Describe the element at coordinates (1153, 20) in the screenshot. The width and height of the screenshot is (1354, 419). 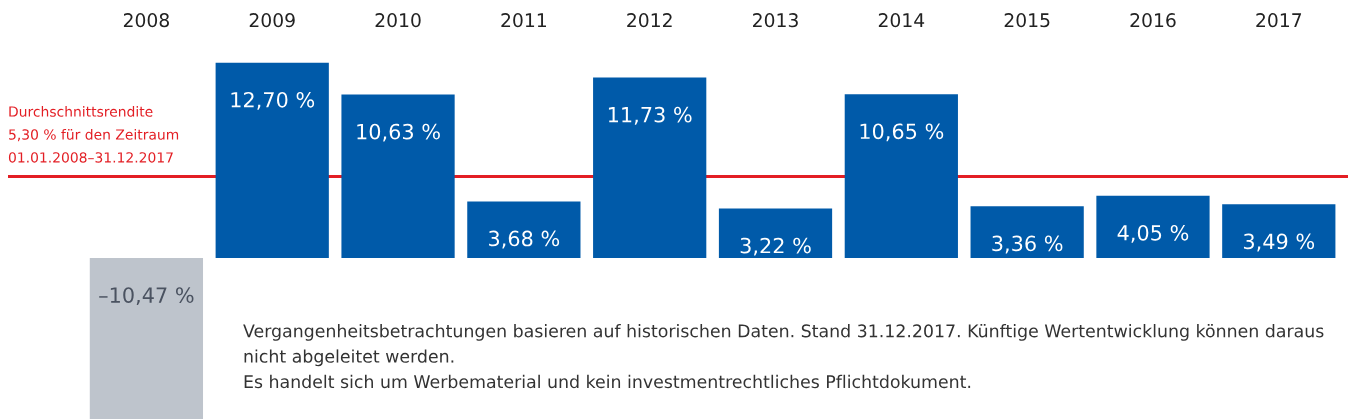
I see `x-tick-label: 2016` at that location.